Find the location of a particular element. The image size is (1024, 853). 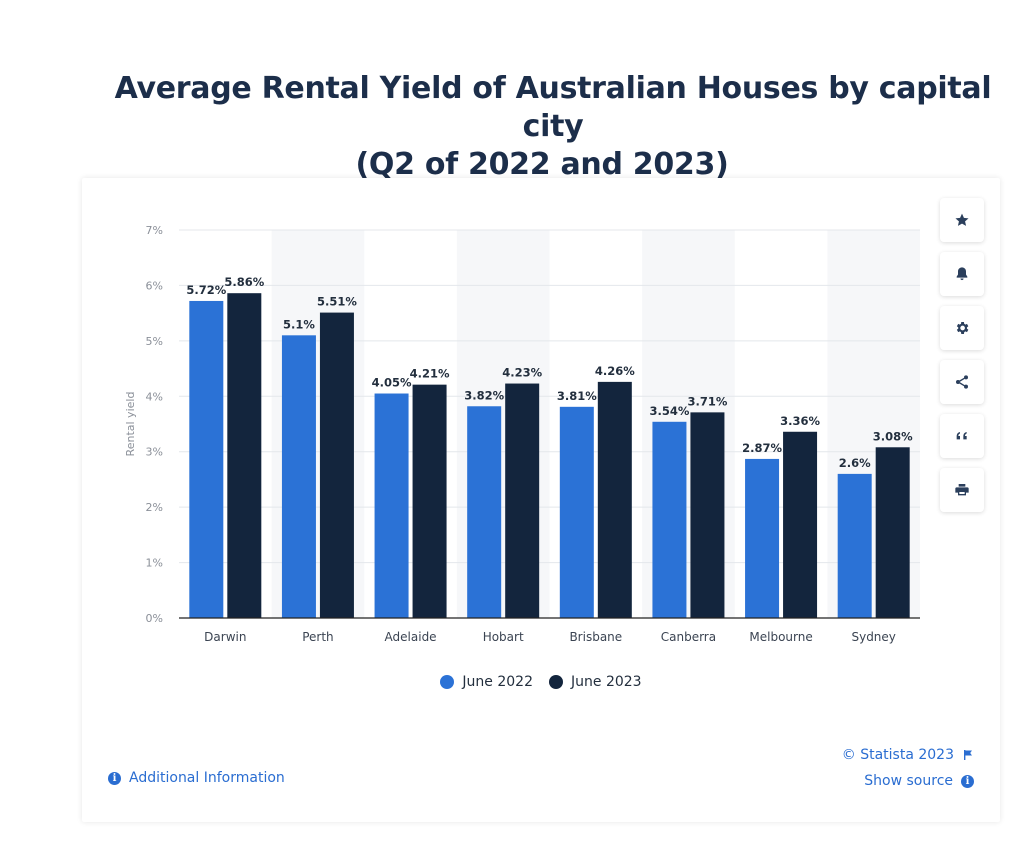

show-source-link: Show source is located at coordinates (908, 781).